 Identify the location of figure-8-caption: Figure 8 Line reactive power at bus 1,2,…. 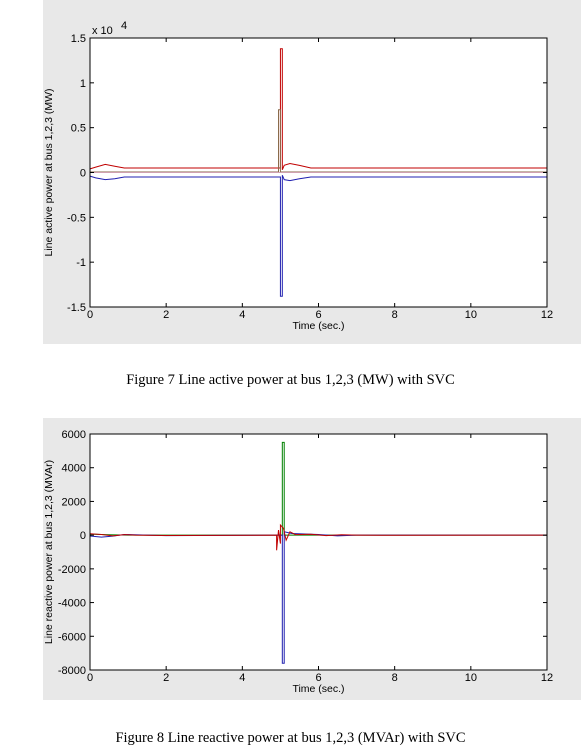
(290, 738).